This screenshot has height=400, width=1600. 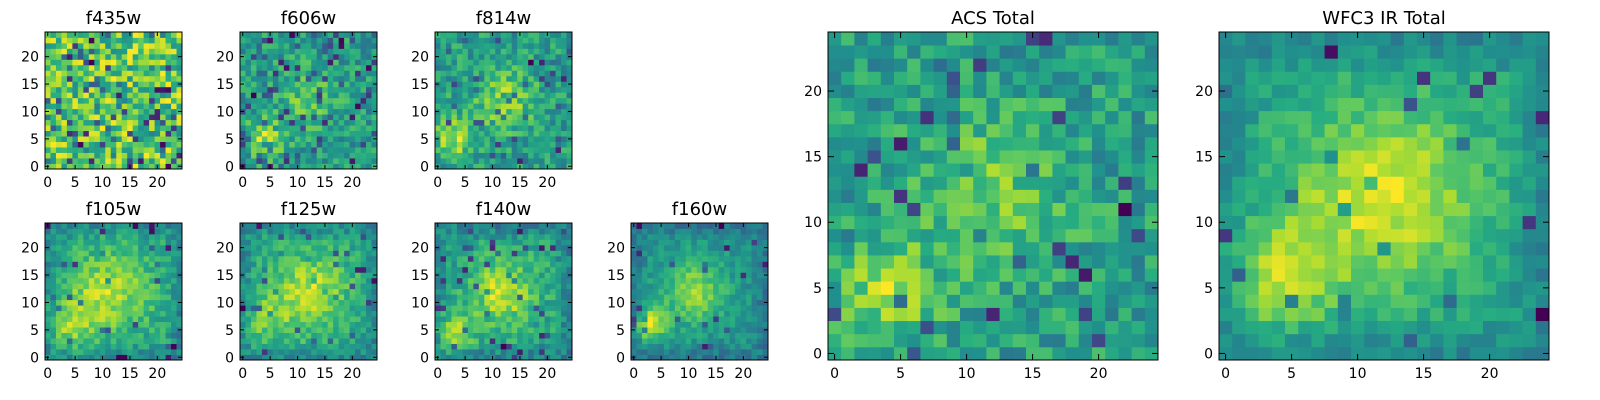 What do you see at coordinates (420, 276) in the screenshot?
I see `y-tick-label: 15` at bounding box center [420, 276].